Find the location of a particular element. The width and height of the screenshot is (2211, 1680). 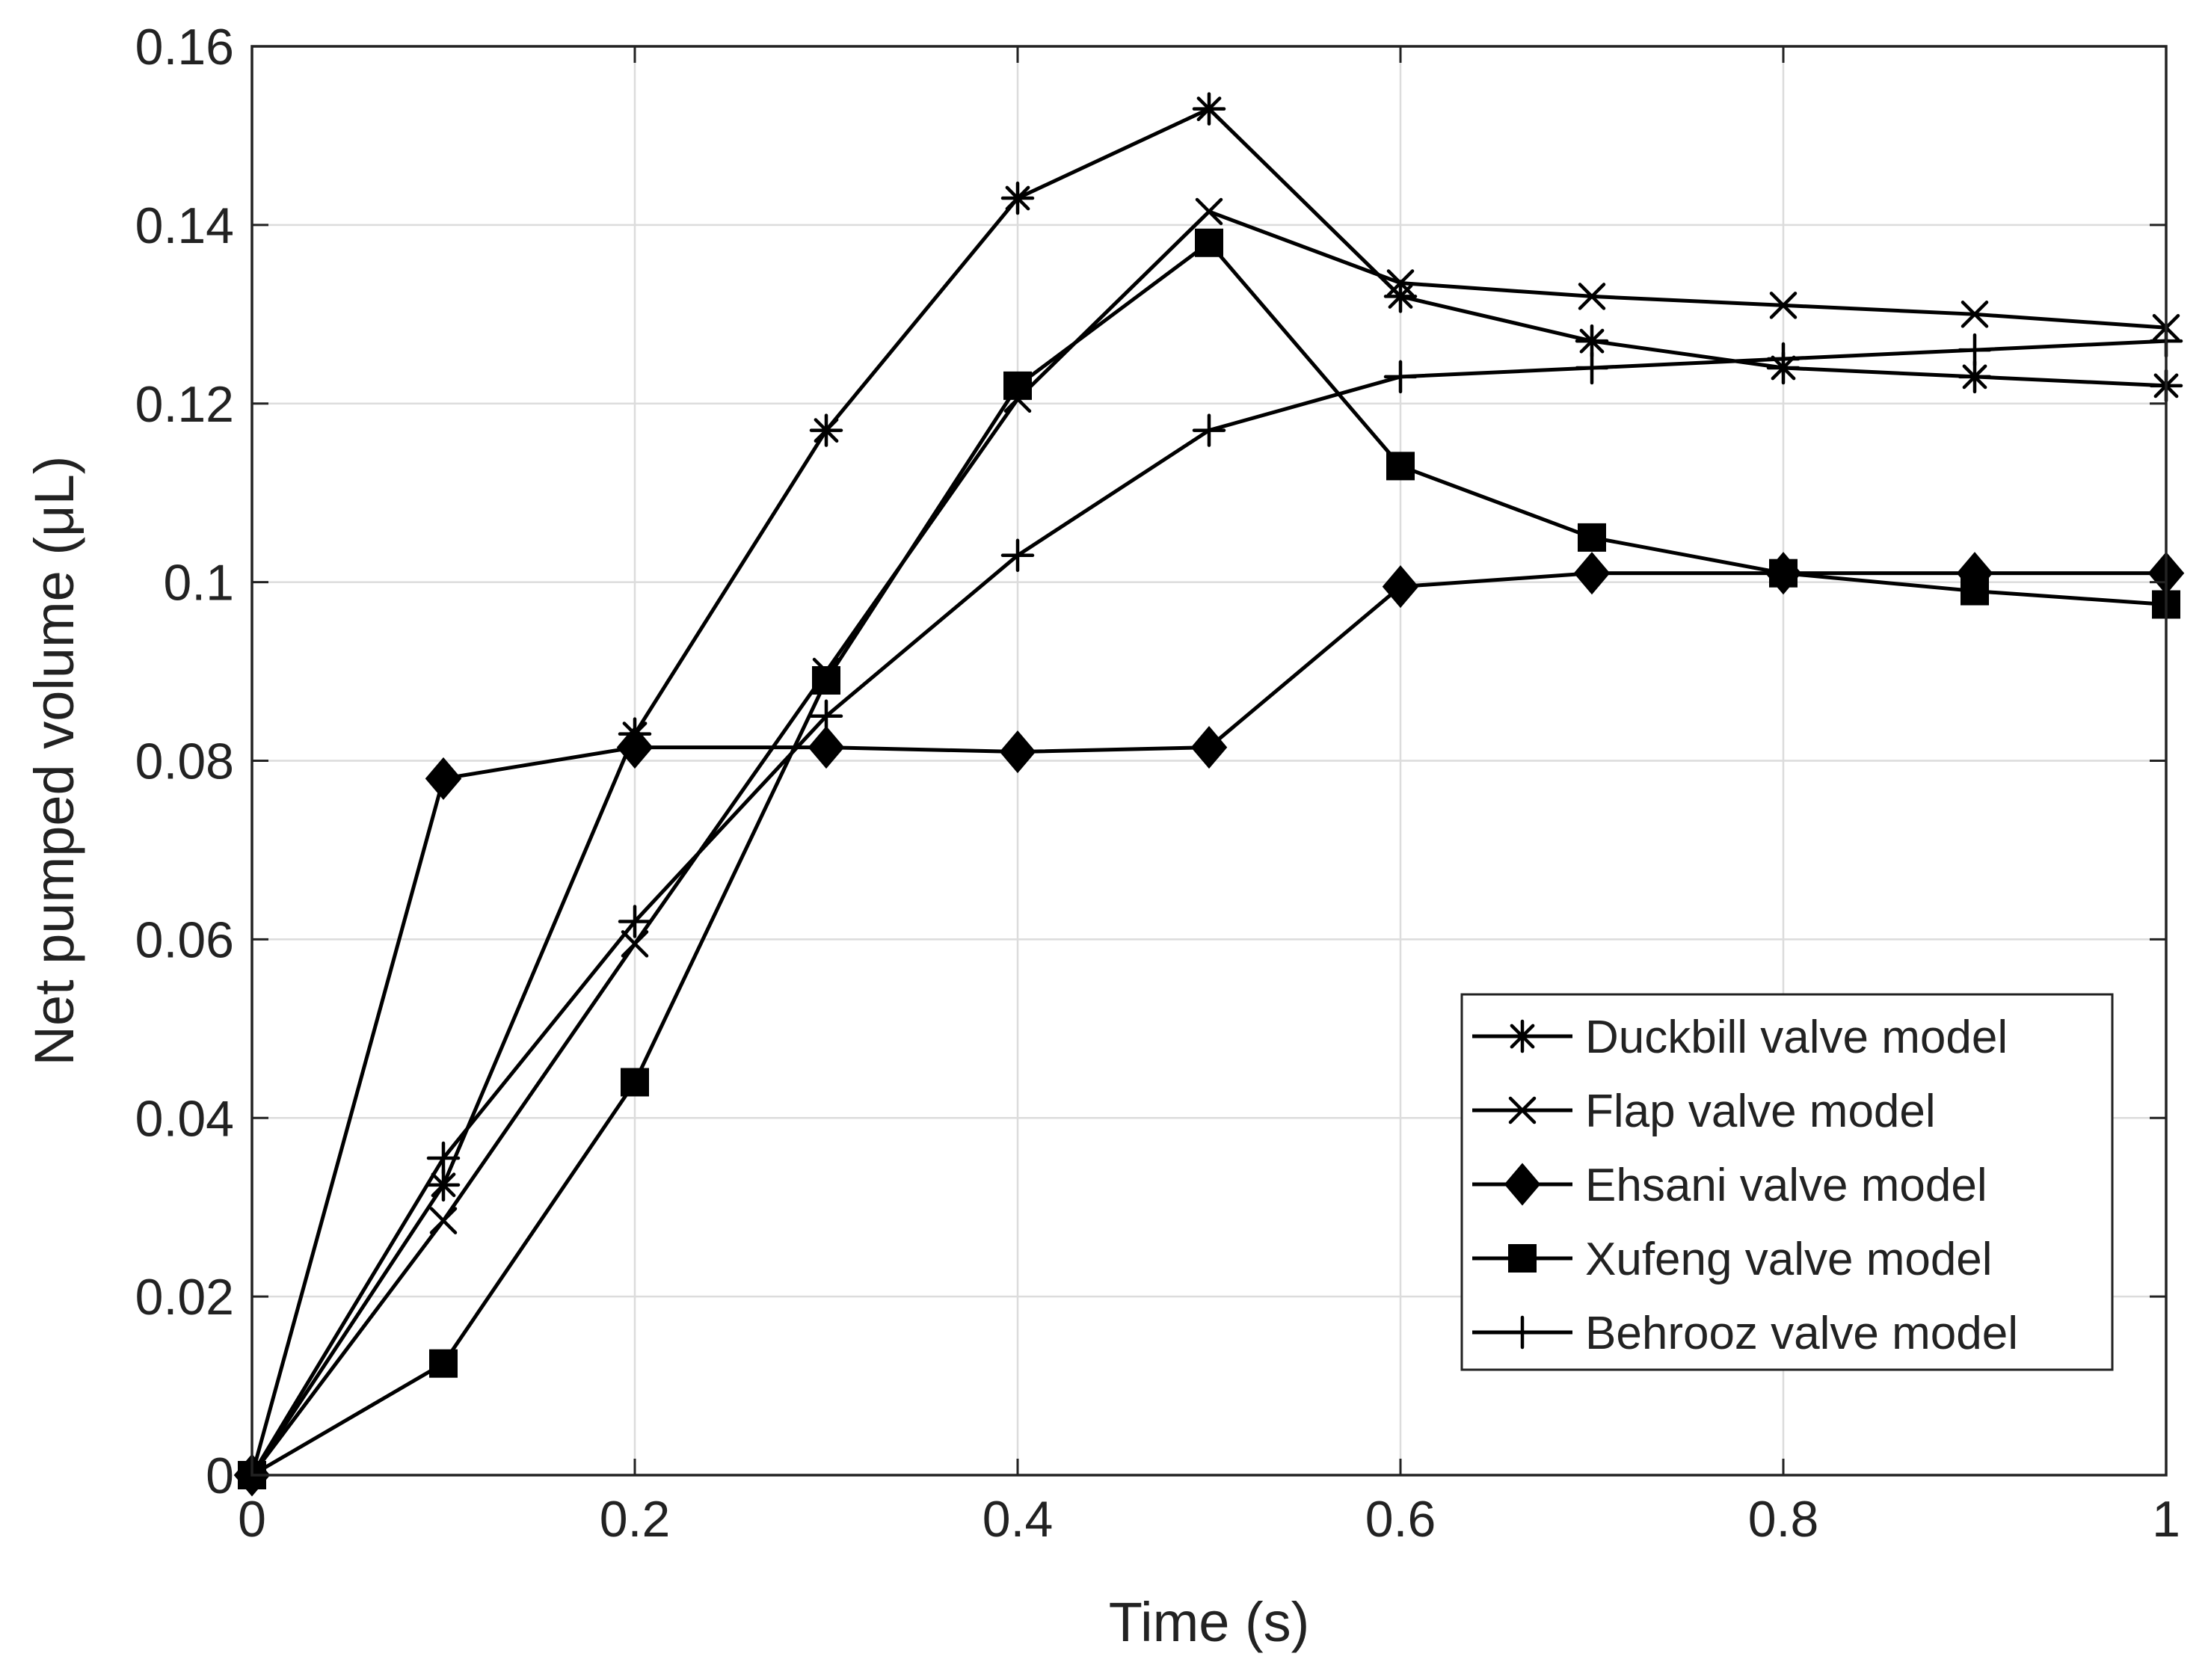

legend-label: Ehsani valve model is located at coordinates (1786, 1185).